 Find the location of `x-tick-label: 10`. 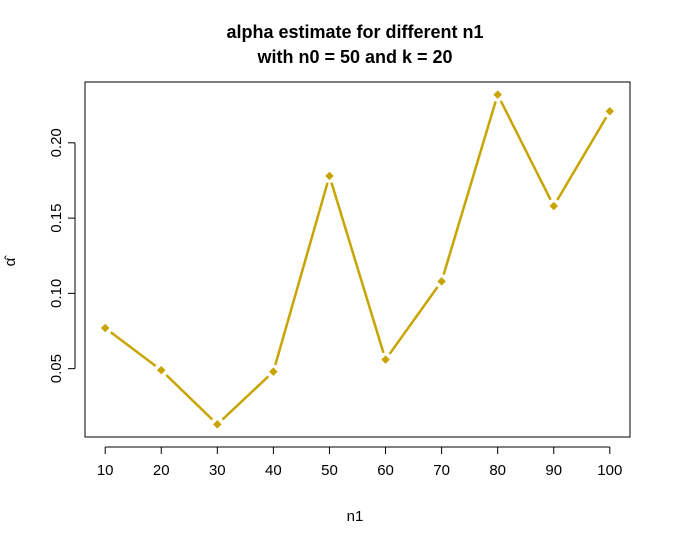

x-tick-label: 10 is located at coordinates (105, 470).